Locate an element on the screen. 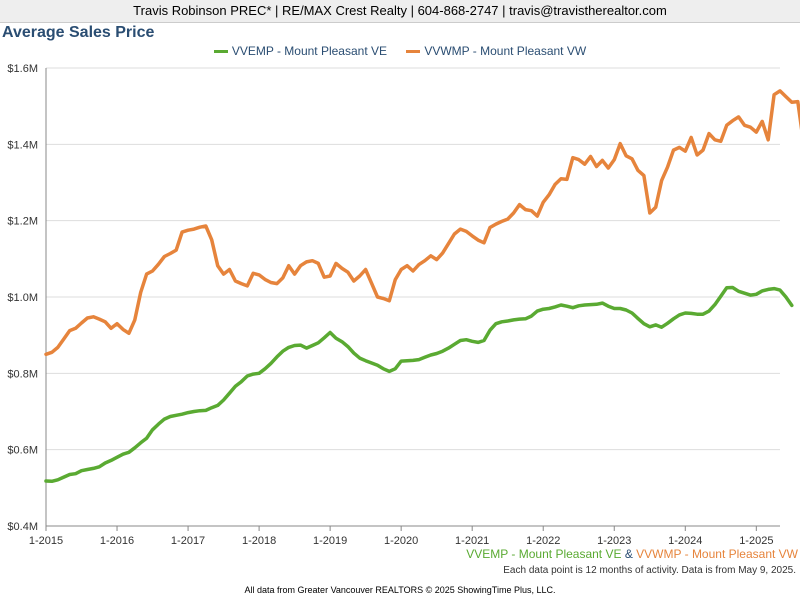 The image size is (800, 600). y-tick-label: $1.4M is located at coordinates (22, 145).